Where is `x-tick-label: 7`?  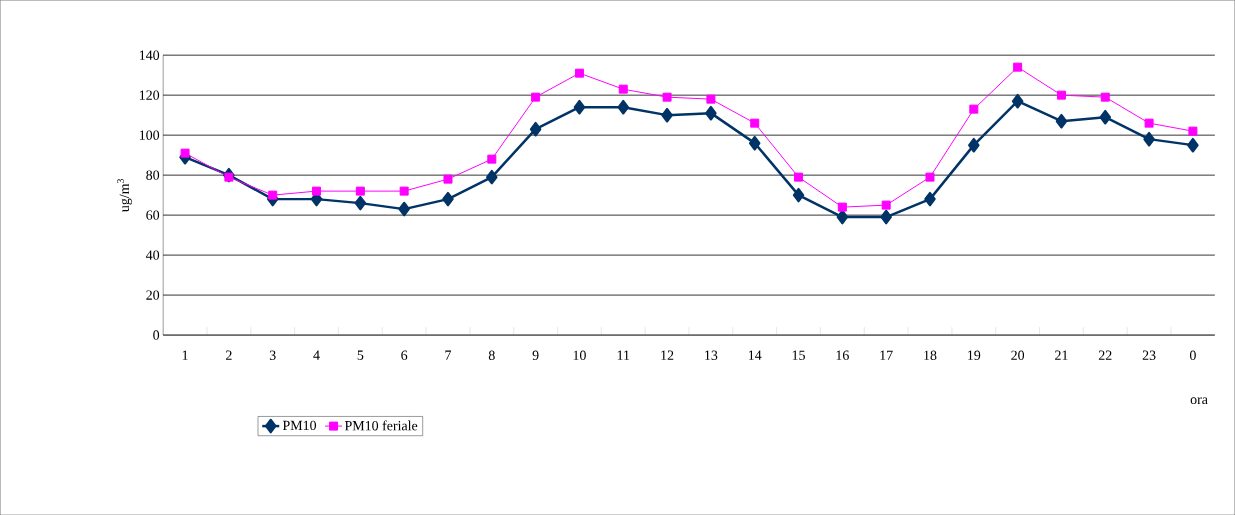
x-tick-label: 7 is located at coordinates (448, 355).